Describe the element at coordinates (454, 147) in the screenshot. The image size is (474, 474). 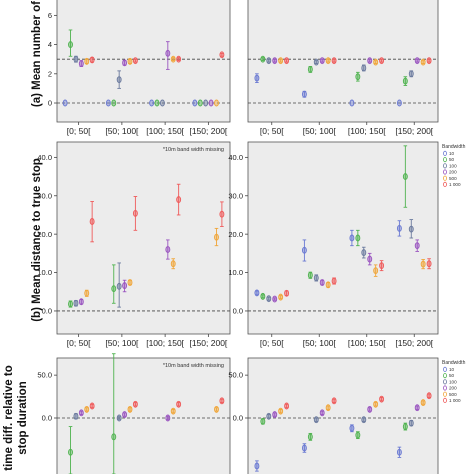
I see `legend-title: Bandwidth` at that location.